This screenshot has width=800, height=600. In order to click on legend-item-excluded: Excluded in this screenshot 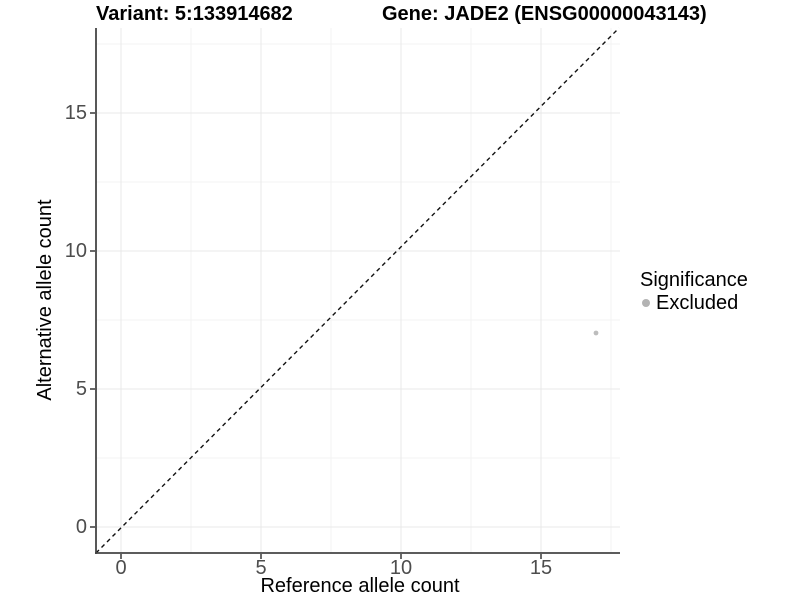, I will do `click(694, 303)`.